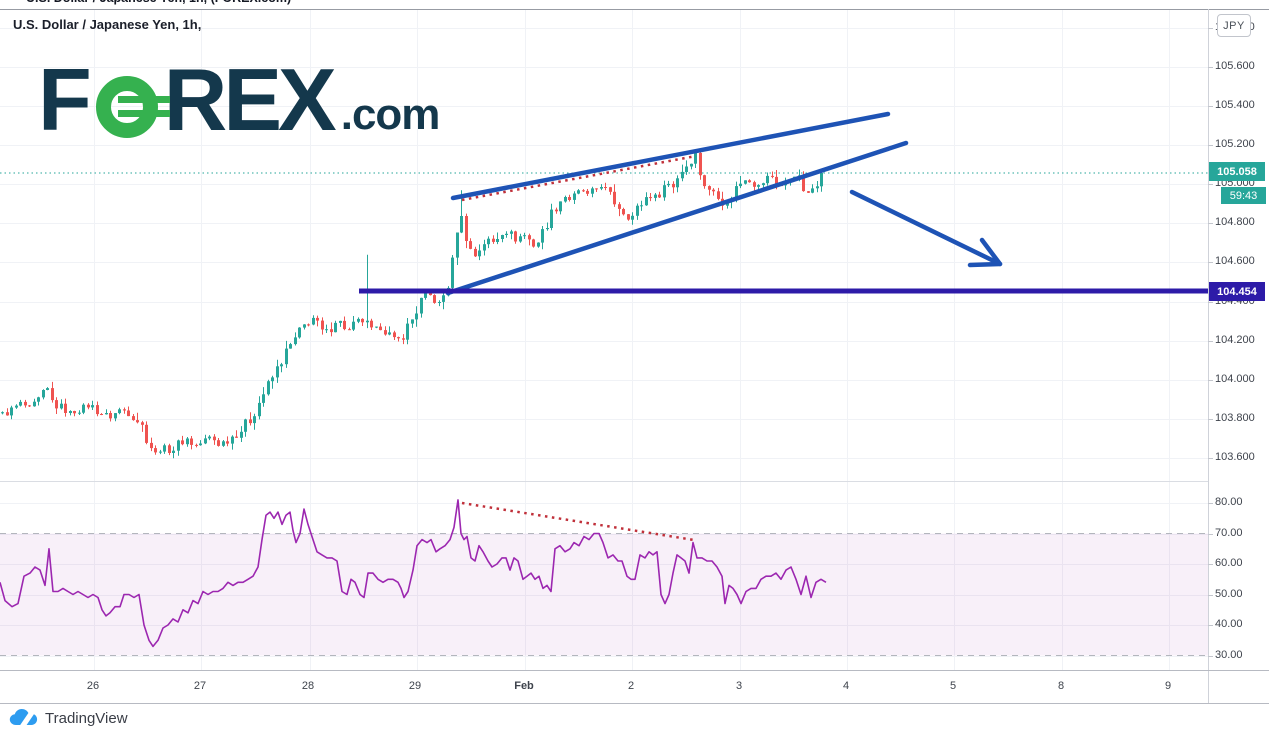 This screenshot has height=737, width=1269. Describe the element at coordinates (1229, 654) in the screenshot. I see `rsi-tick-label: 30.00` at that location.